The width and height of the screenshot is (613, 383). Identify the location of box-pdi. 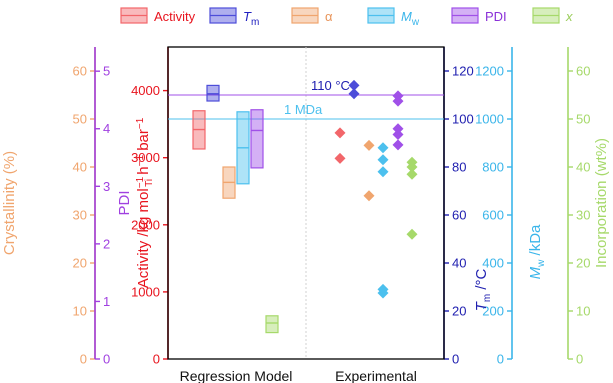
(257, 139).